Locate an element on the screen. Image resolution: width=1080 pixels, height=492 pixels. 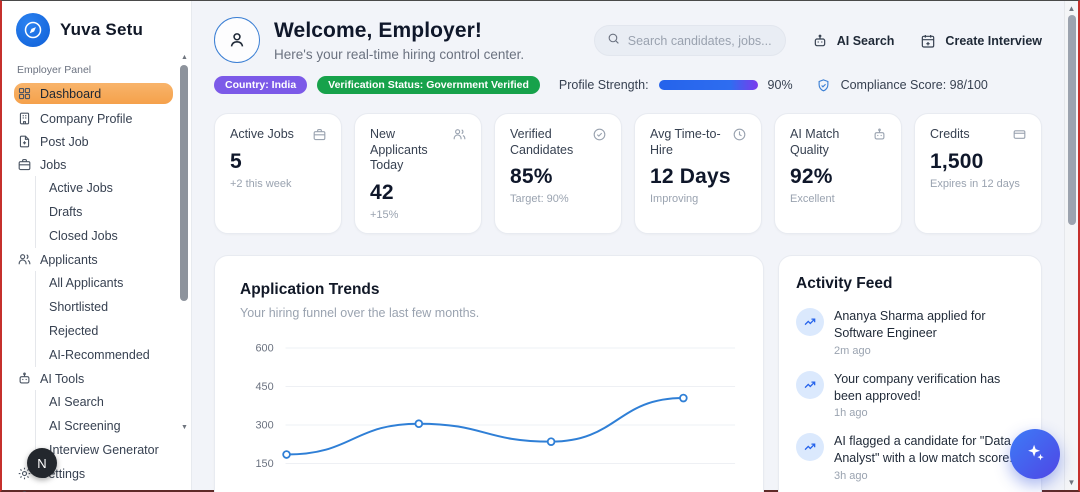
sidebar-item-jobs: Jobs is located at coordinates (93, 164).